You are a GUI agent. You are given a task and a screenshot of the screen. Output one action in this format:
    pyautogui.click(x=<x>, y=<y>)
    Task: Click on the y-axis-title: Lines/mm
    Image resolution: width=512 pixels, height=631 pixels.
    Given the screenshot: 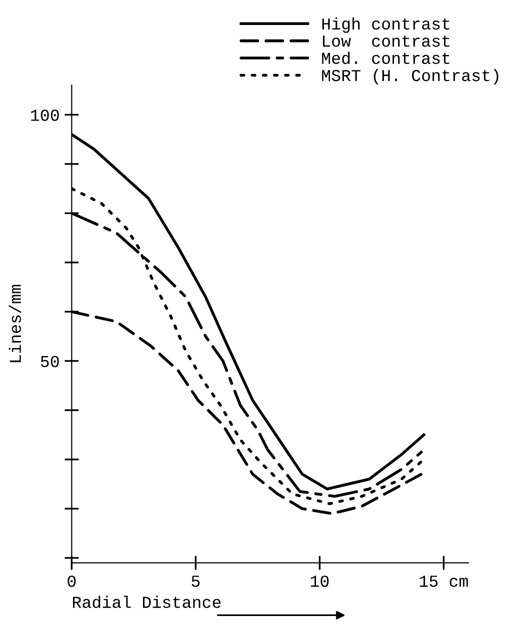 What is the action you would take?
    pyautogui.click(x=15, y=323)
    